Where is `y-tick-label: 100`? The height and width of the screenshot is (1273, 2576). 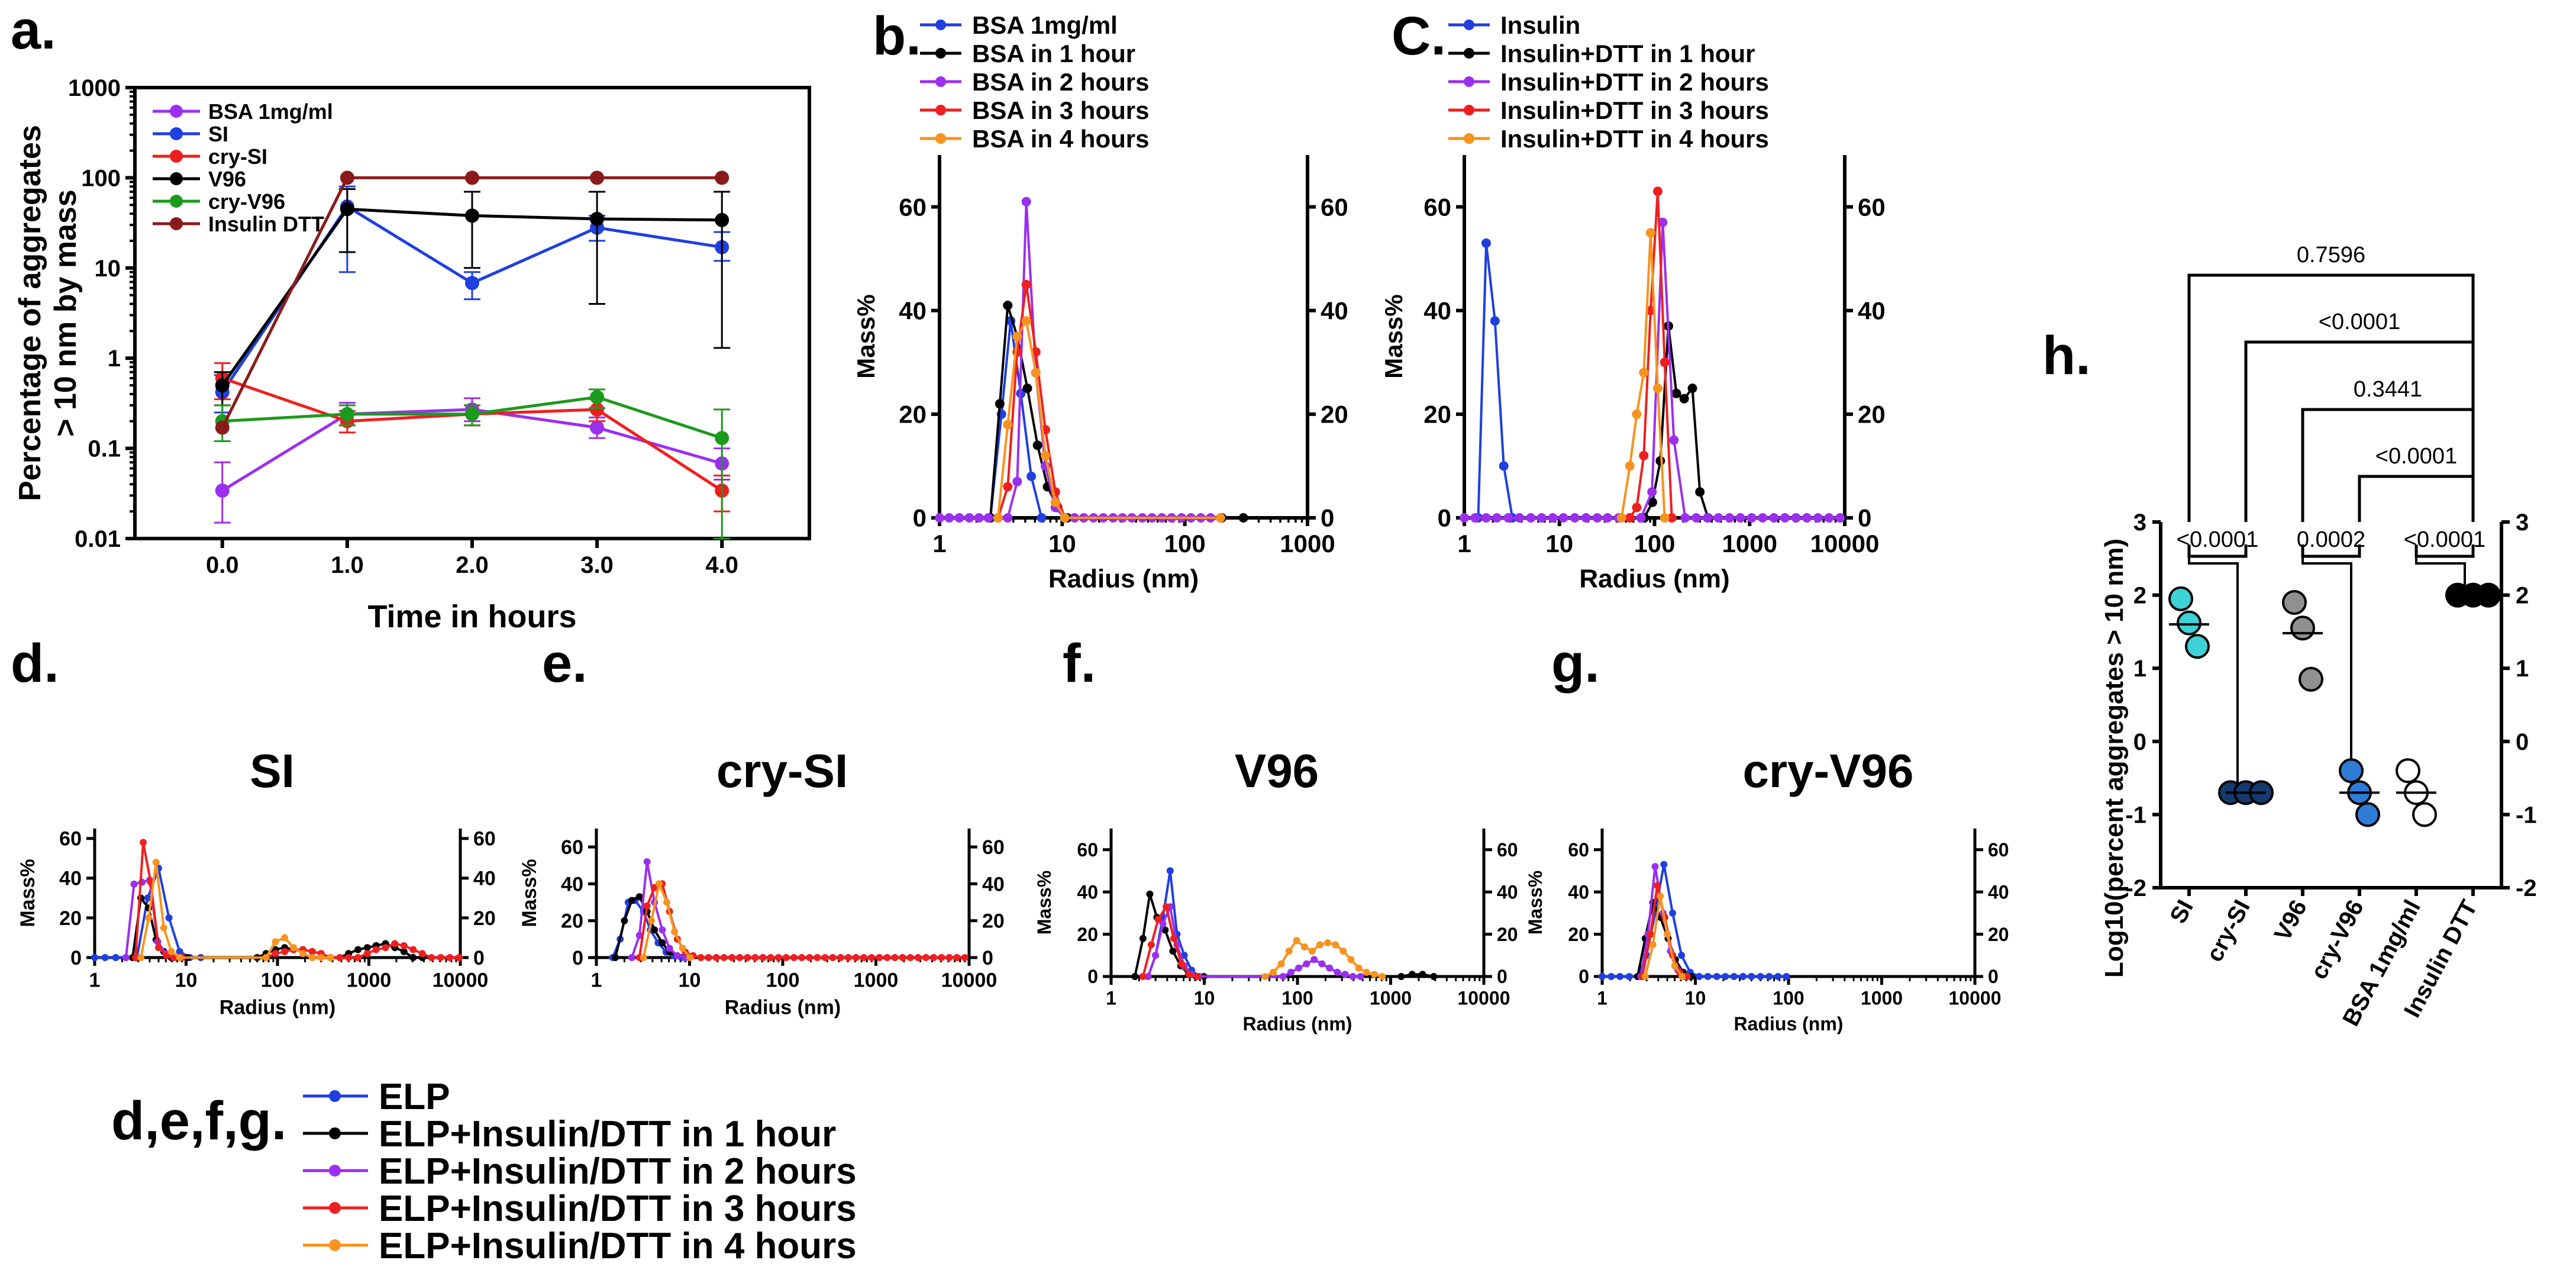
y-tick-label: 100 is located at coordinates (101, 178).